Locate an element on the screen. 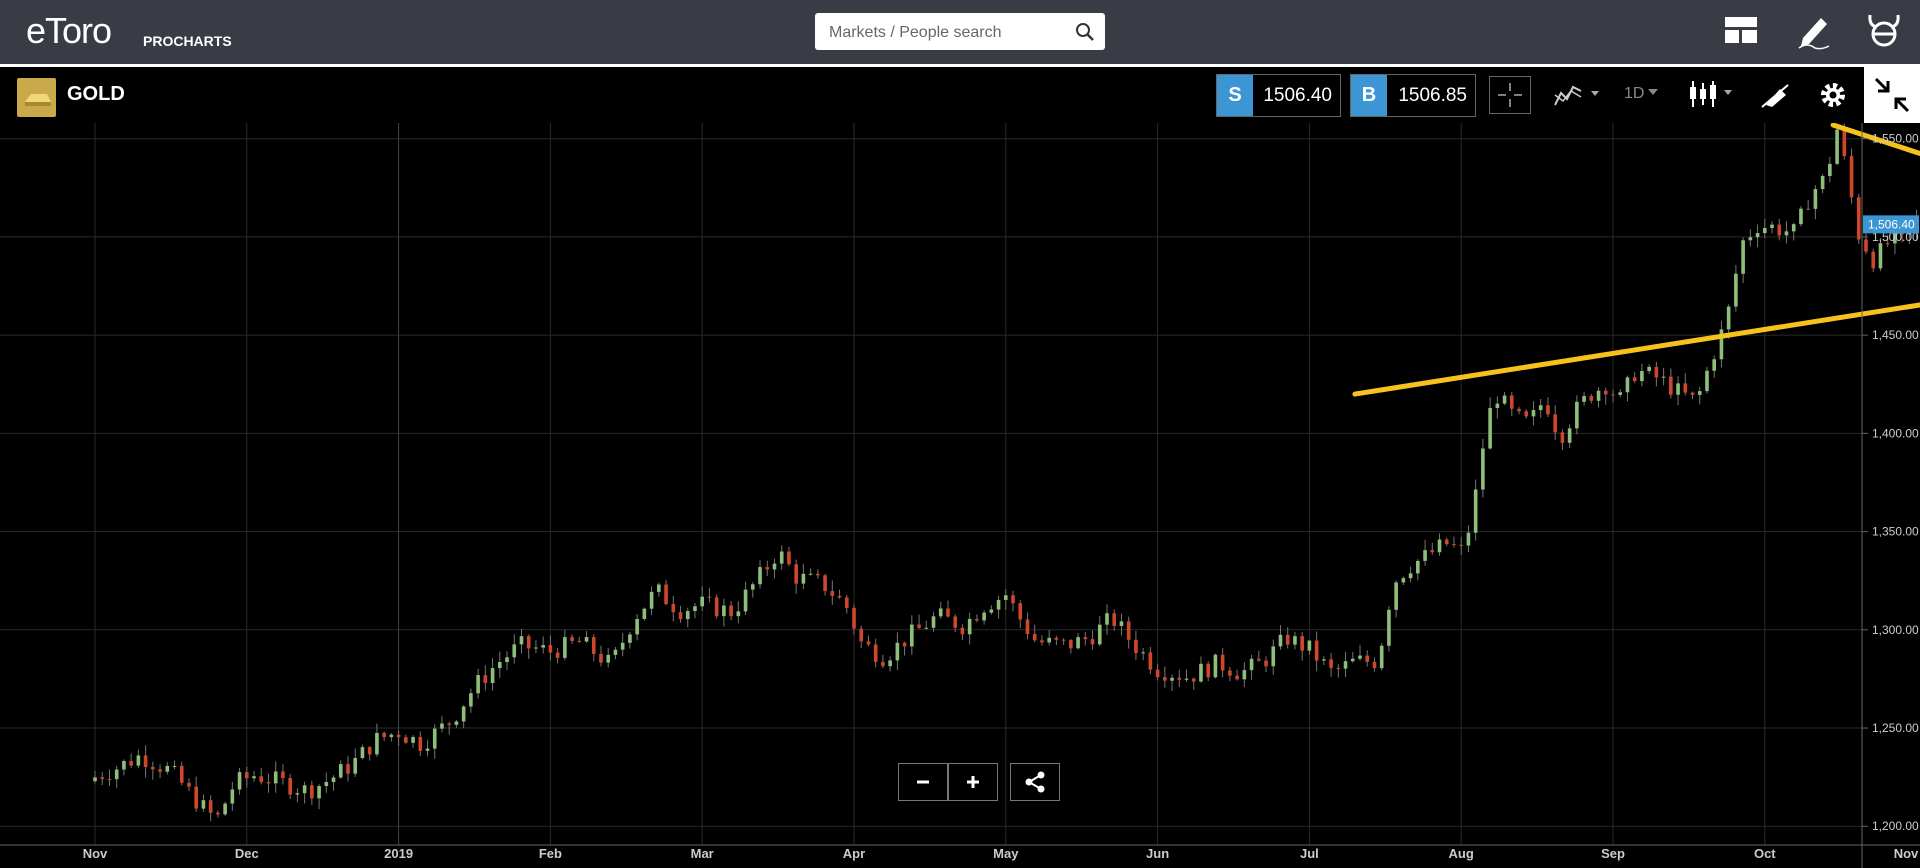 The width and height of the screenshot is (1920, 868). search-input is located at coordinates (949, 32).